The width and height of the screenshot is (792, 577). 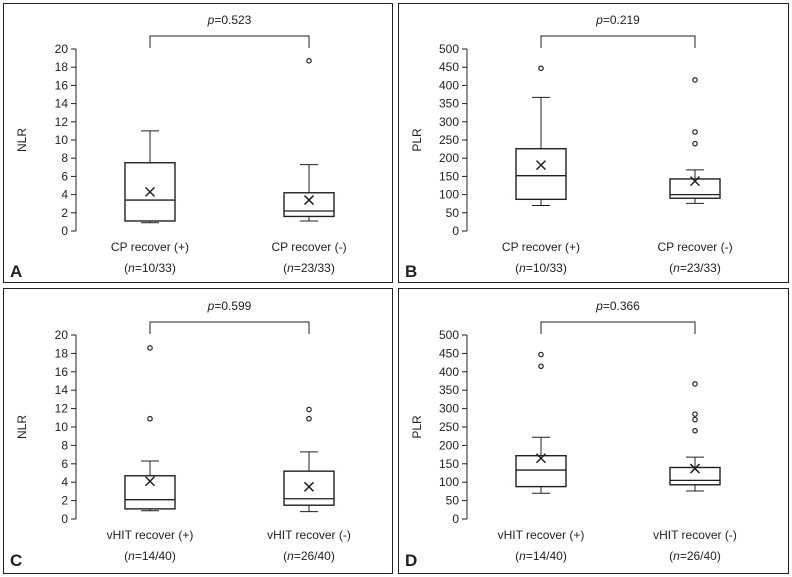 What do you see at coordinates (150, 535) in the screenshot?
I see `category-label: vHIT recover (+)` at bounding box center [150, 535].